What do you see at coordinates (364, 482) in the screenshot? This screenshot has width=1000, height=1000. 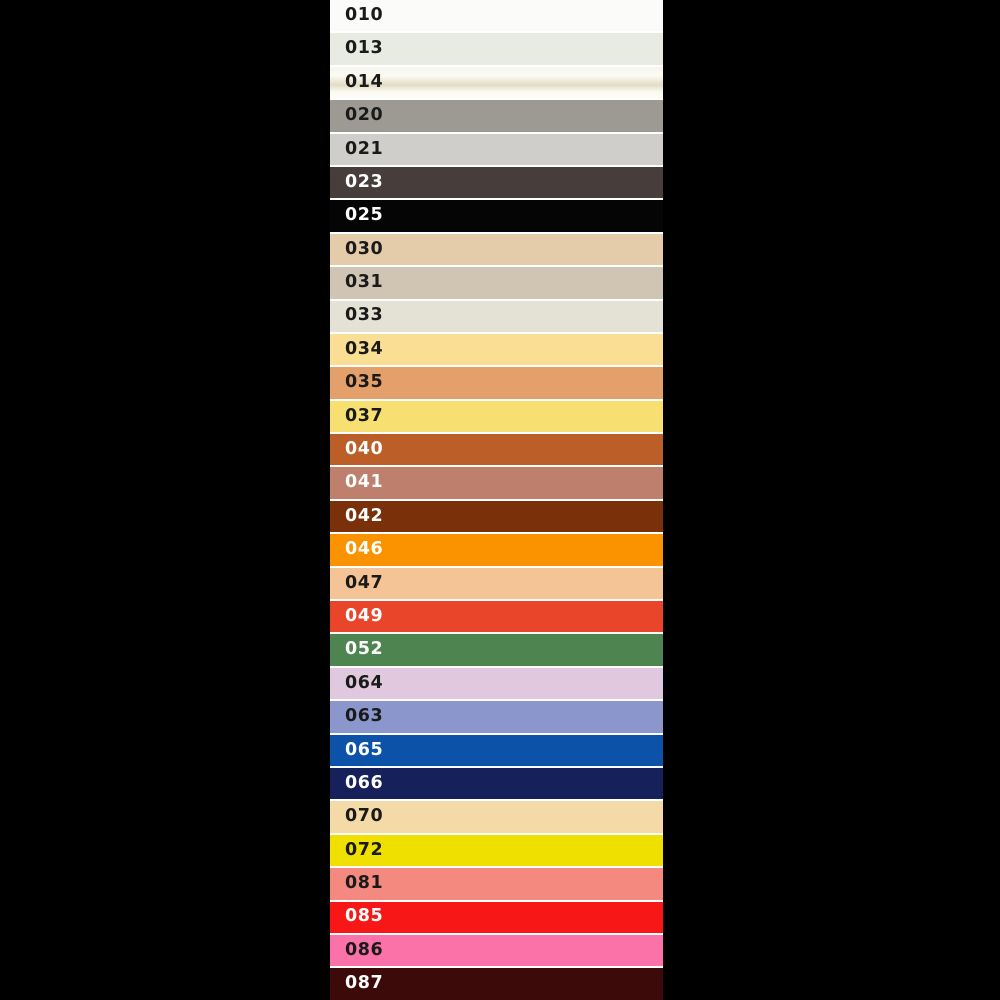 I see `swatch-code-label: 041` at bounding box center [364, 482].